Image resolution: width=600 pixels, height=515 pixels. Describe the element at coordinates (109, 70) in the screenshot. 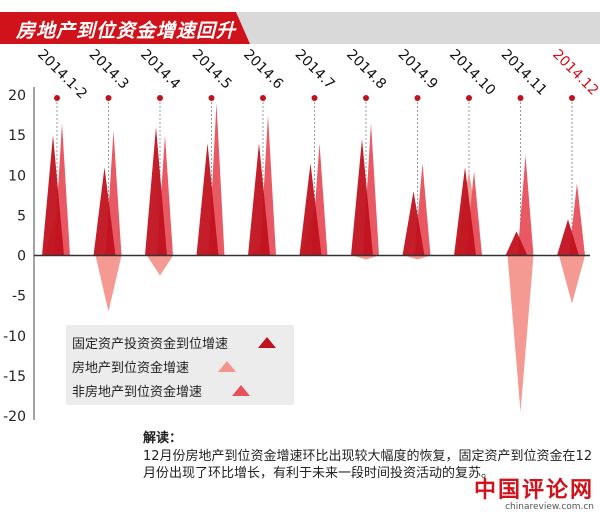

I see `category-label: 2014.3` at that location.